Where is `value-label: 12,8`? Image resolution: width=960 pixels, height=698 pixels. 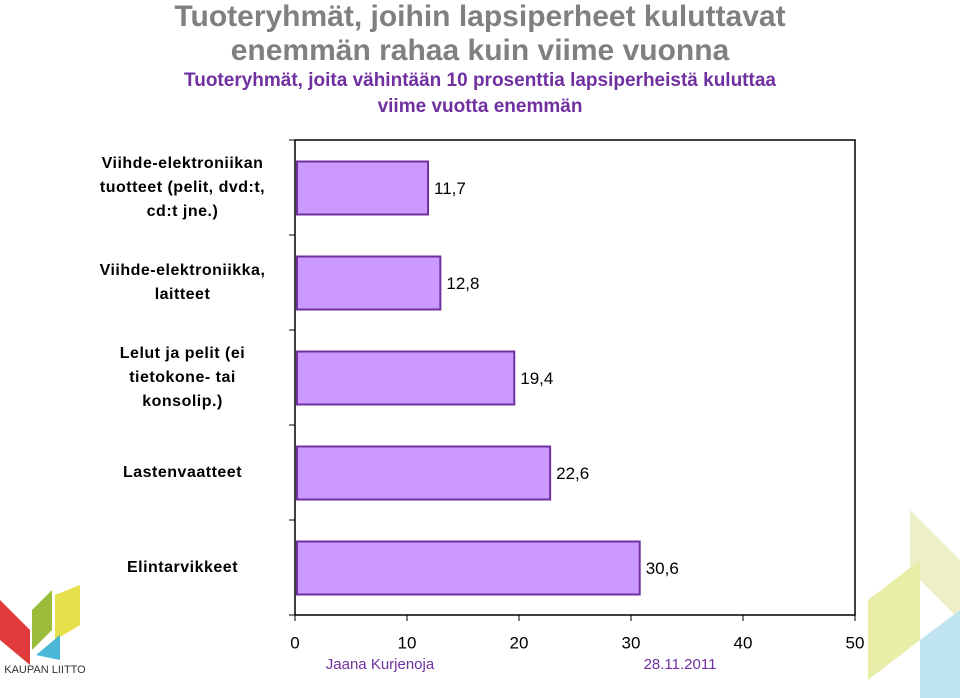
value-label: 12,8 is located at coordinates (462, 283).